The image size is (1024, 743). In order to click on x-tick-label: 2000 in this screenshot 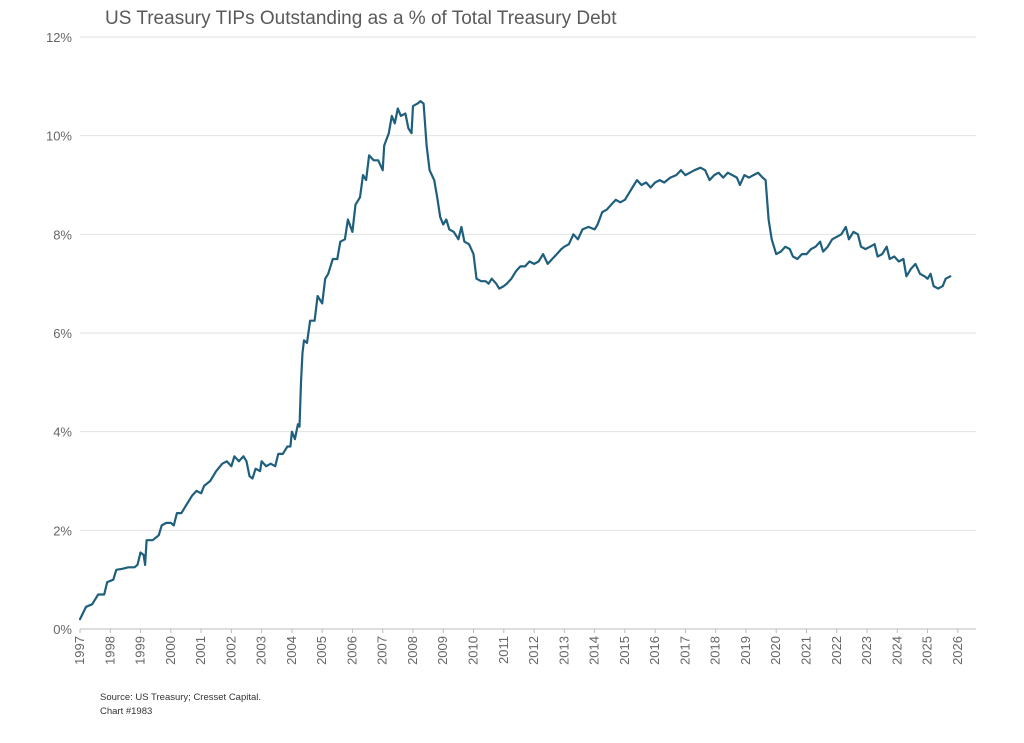, I will do `click(170, 650)`.